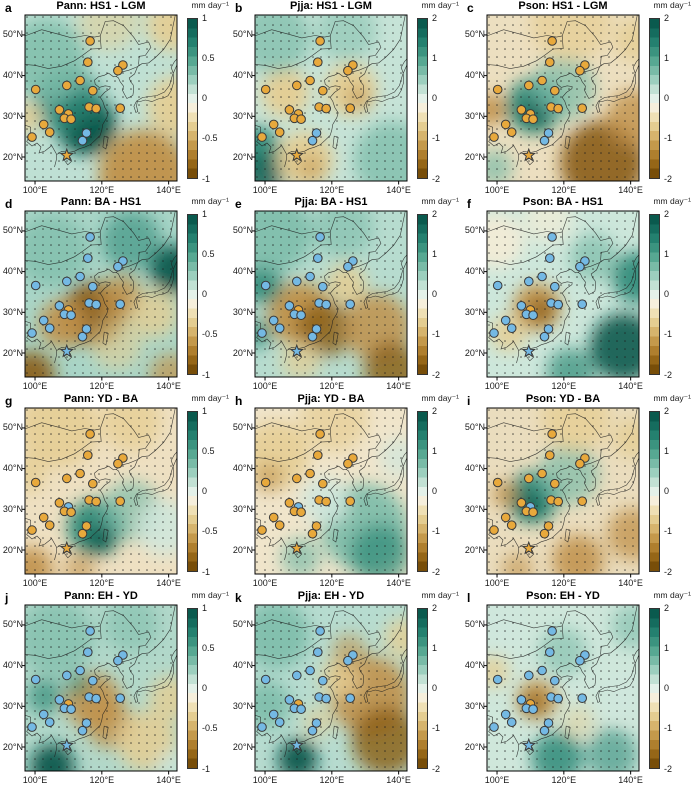 The height and width of the screenshot is (787, 692). What do you see at coordinates (422, 98) in the screenshot?
I see `colorbar-b` at bounding box center [422, 98].